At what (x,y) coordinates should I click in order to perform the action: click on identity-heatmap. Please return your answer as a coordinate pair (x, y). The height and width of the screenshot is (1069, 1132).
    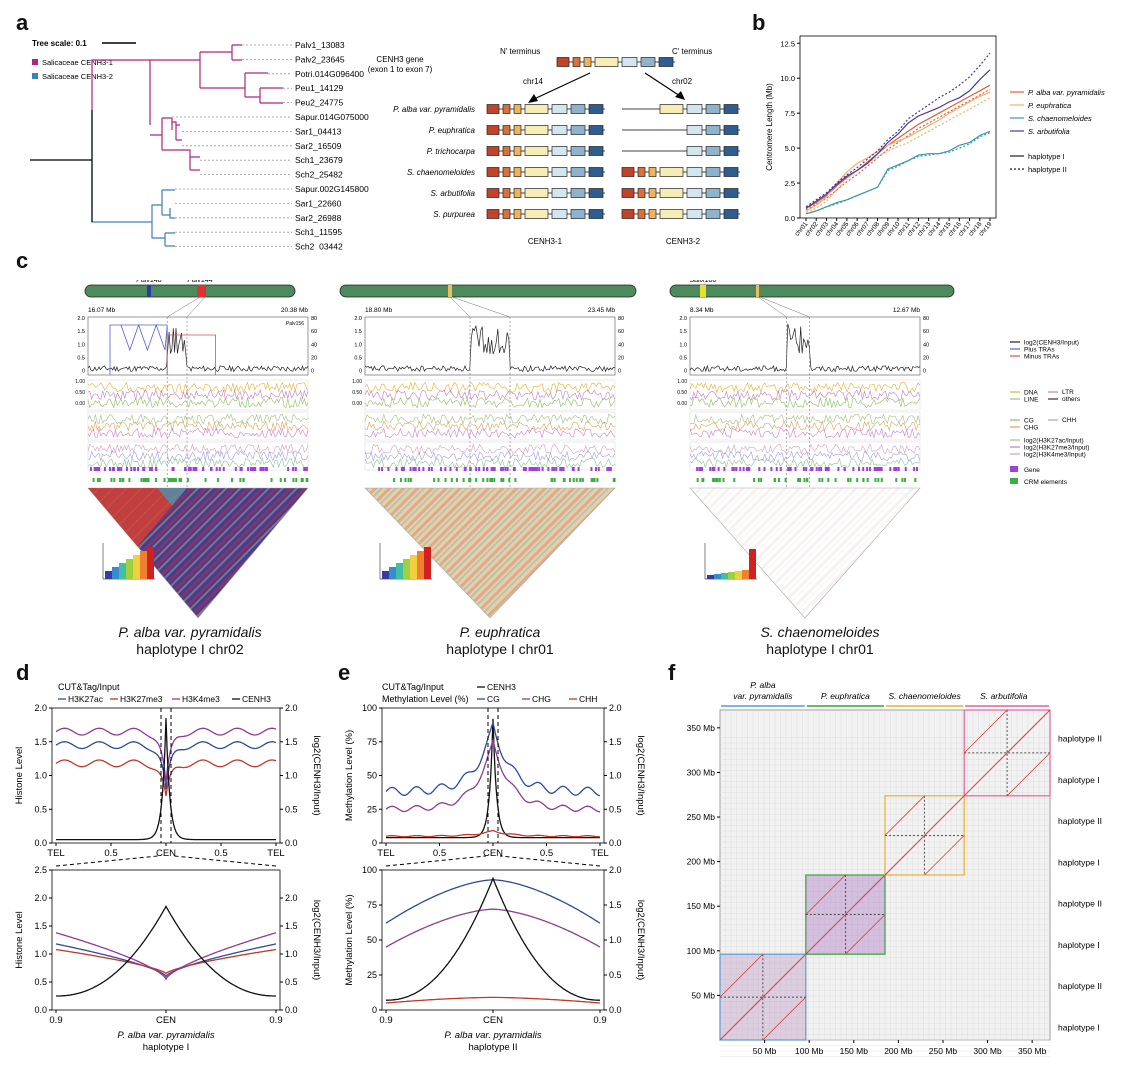
    Looking at the image, I should click on (490, 553).